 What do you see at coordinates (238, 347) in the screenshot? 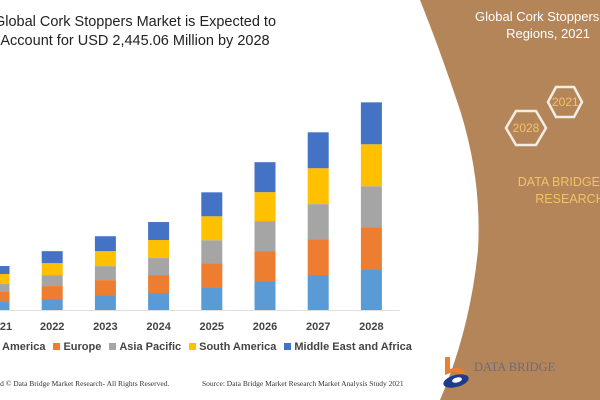
I see `legend-label: South America` at bounding box center [238, 347].